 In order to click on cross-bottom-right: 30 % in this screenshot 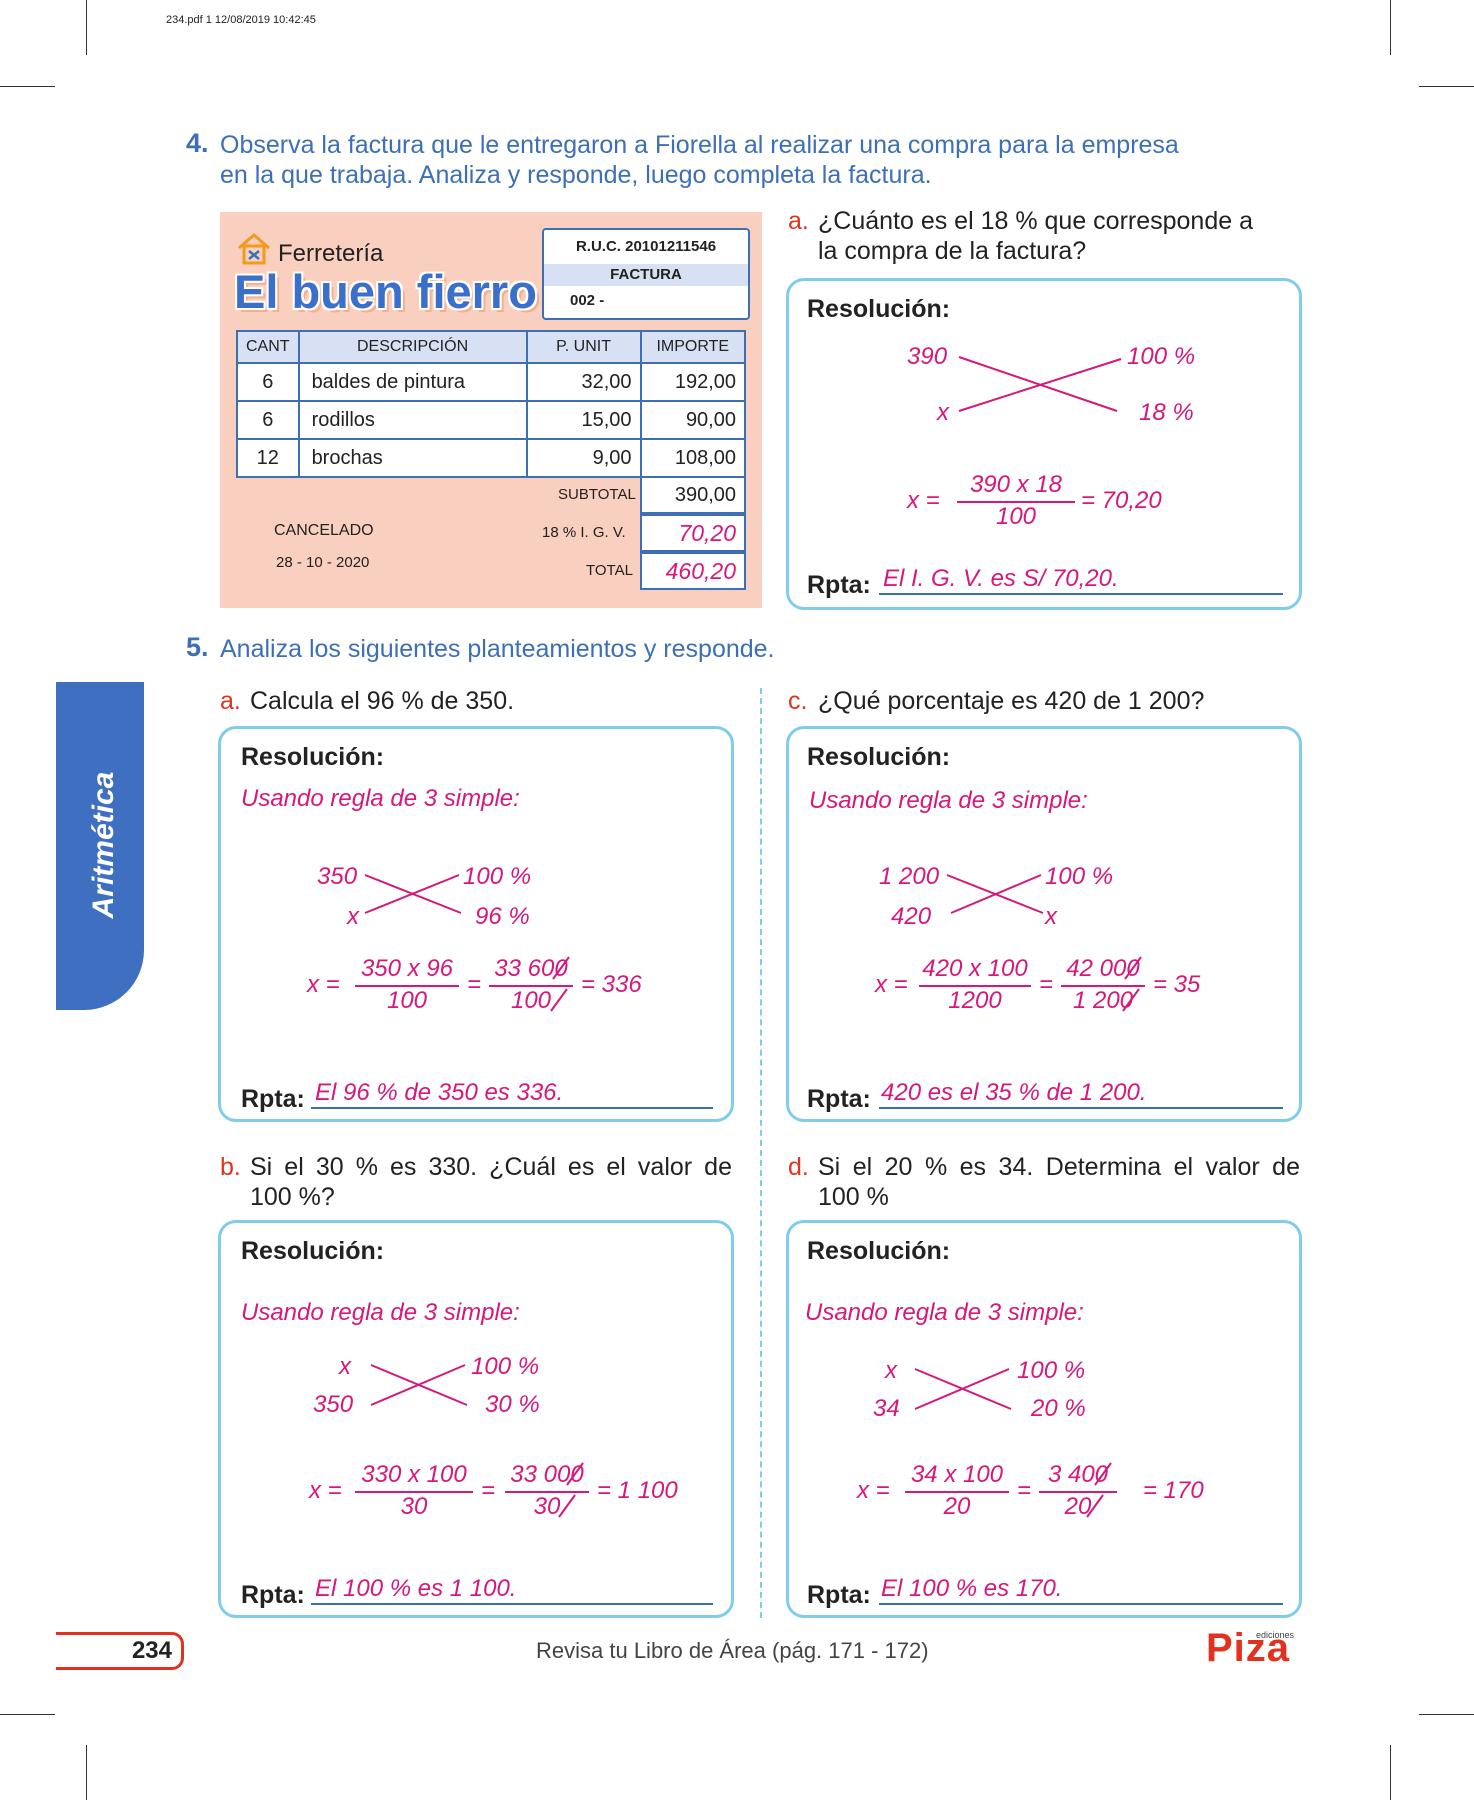, I will do `click(512, 1404)`.